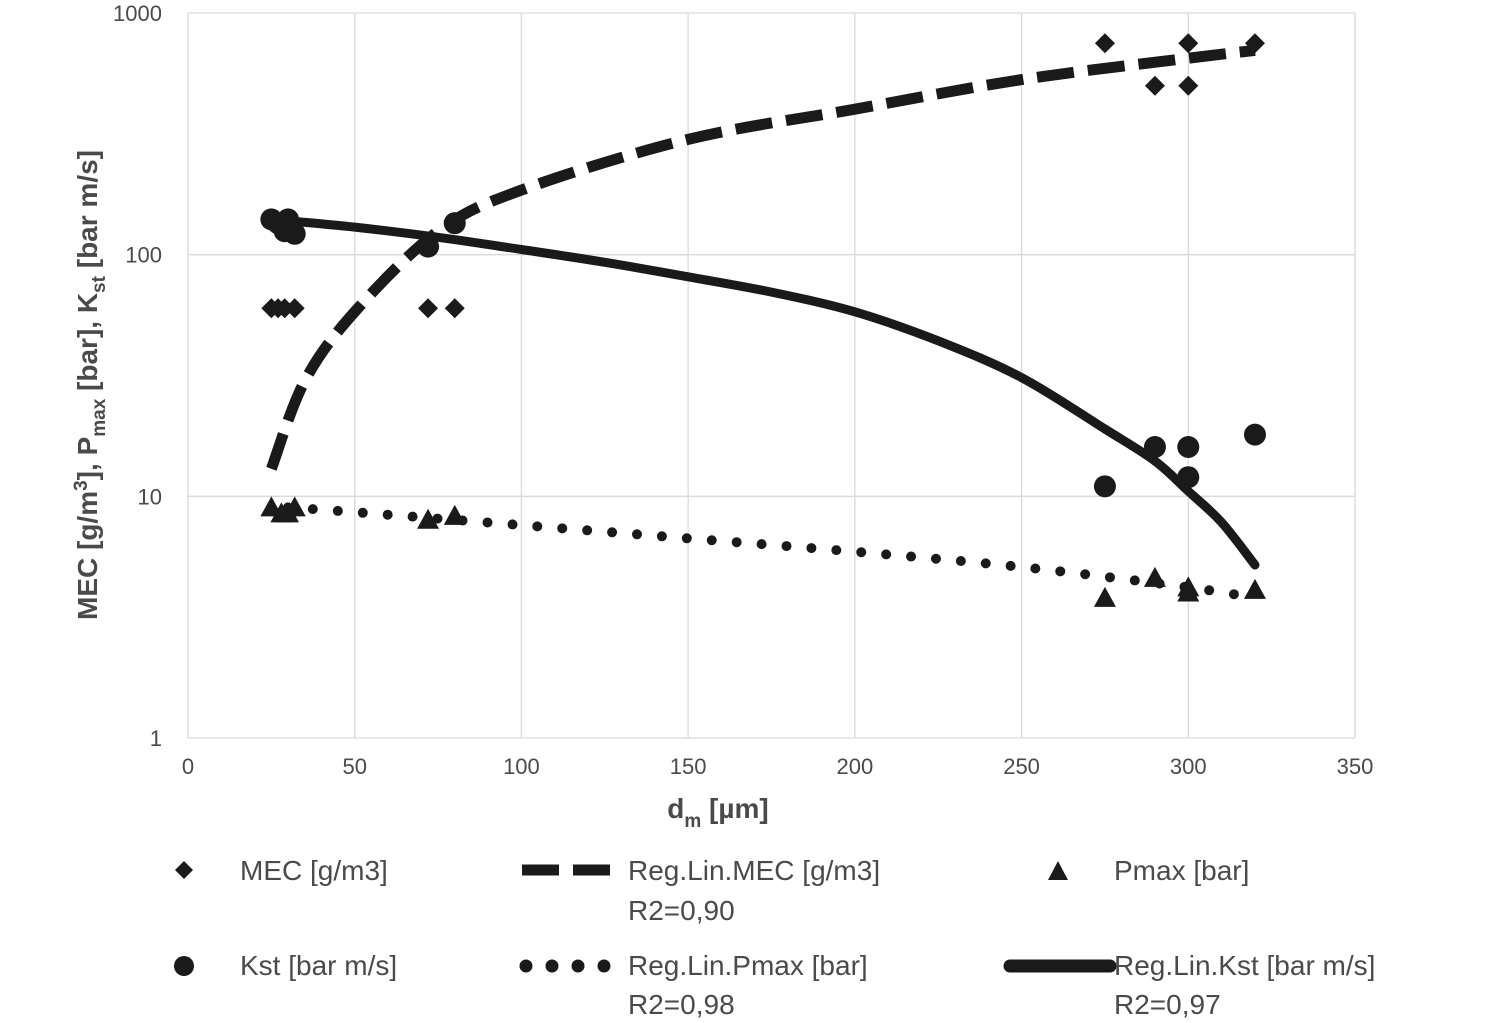 This screenshot has width=1487, height=1023. What do you see at coordinates (754, 870) in the screenshot?
I see `legend-label-reg-mec: Reg.Lin.MEC [g/m3]` at bounding box center [754, 870].